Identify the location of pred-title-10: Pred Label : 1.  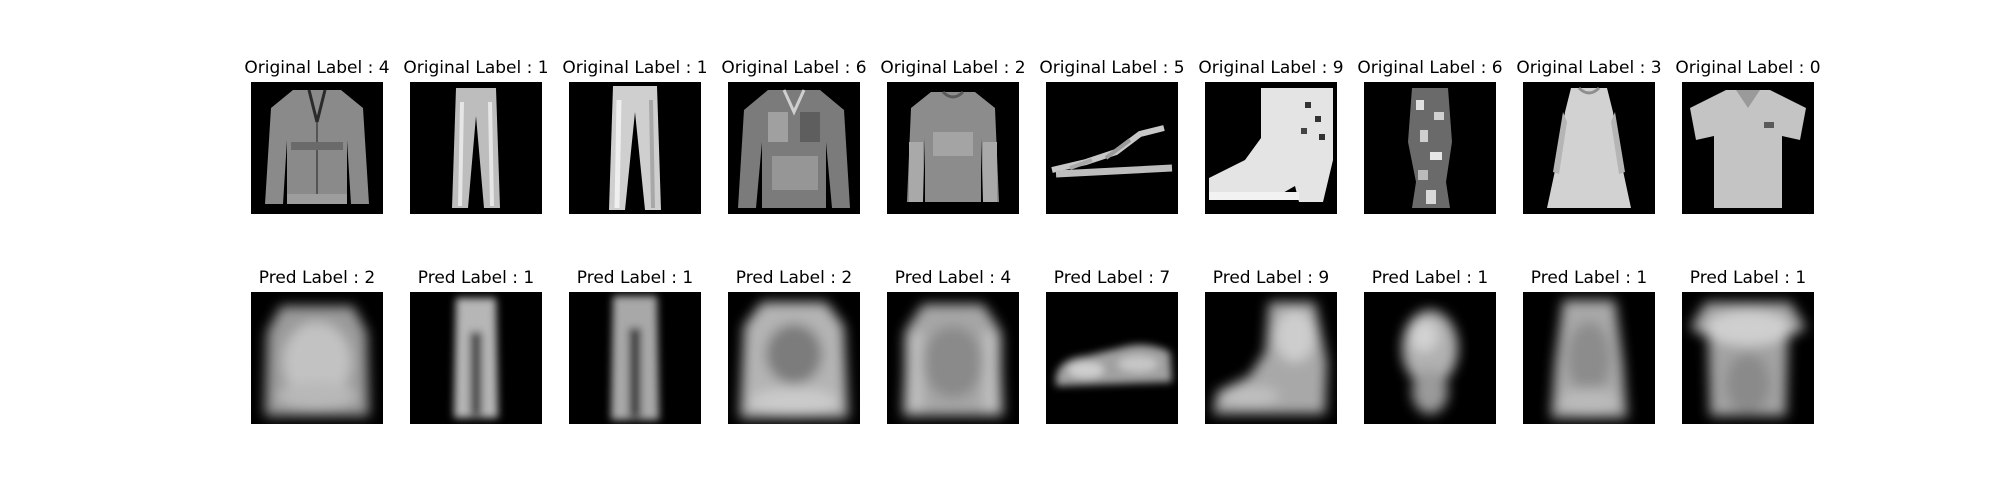
(1748, 278).